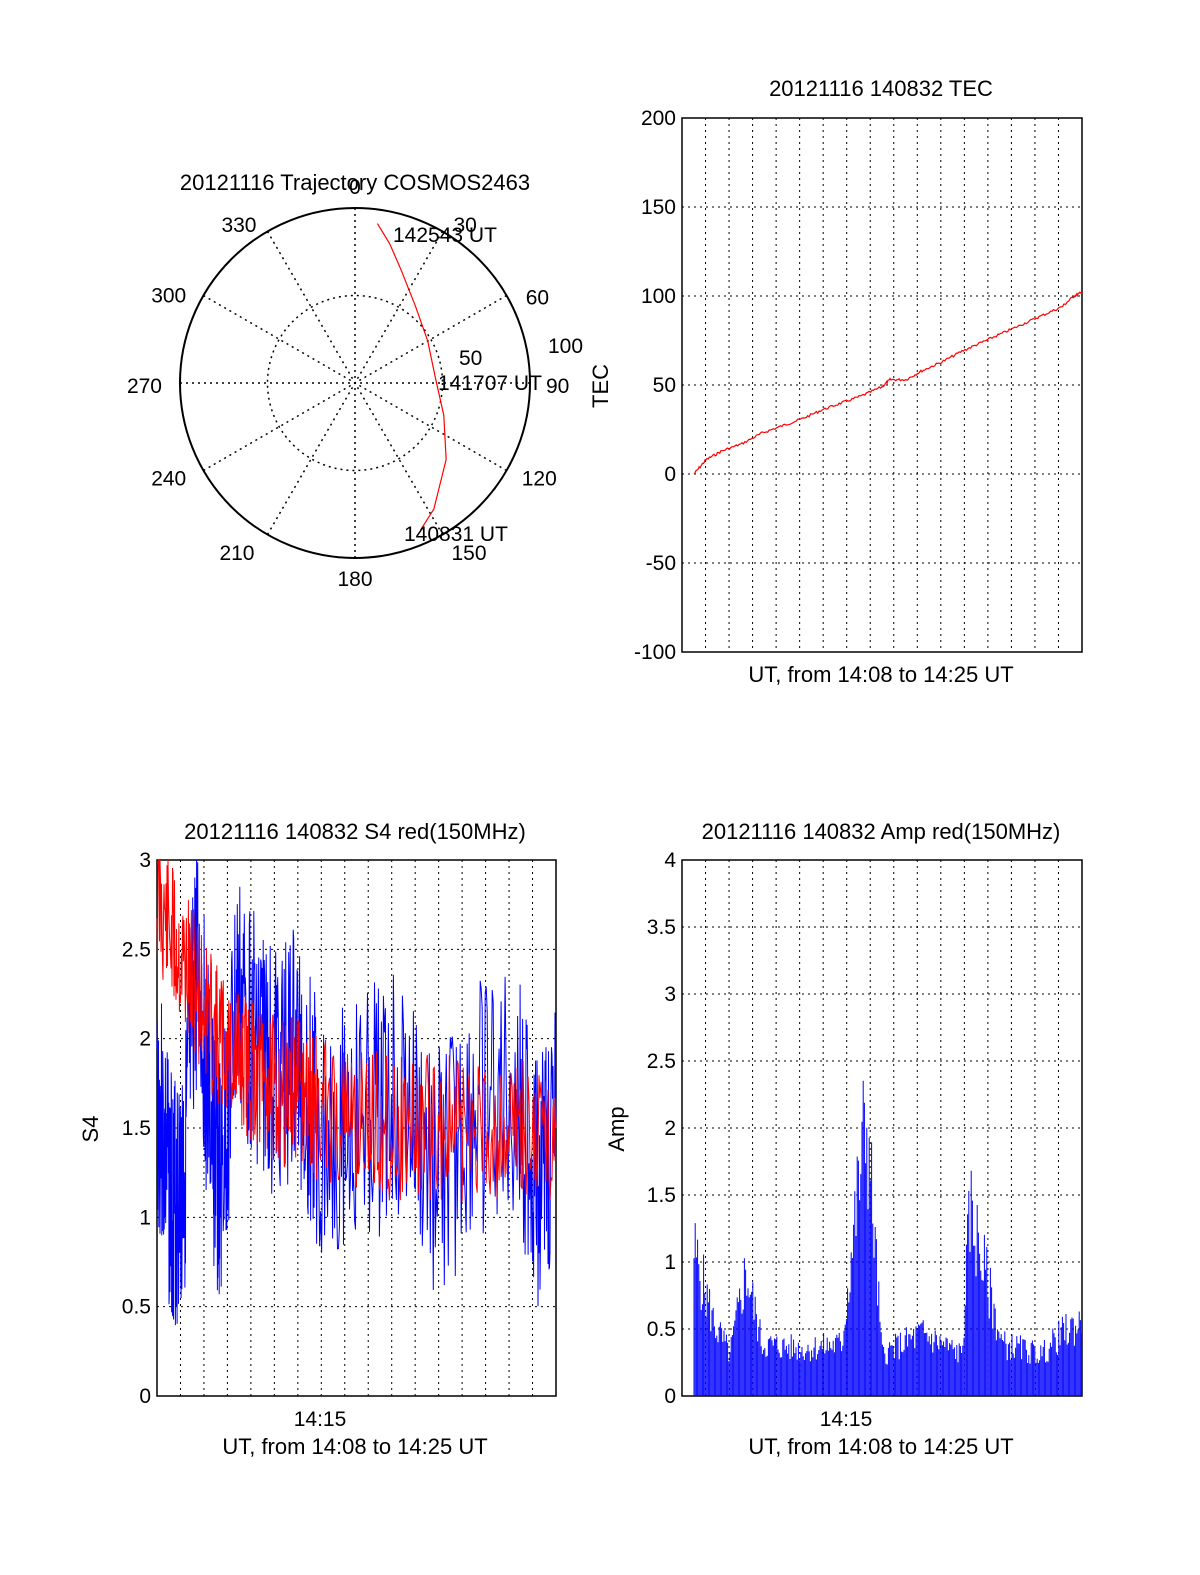 The height and width of the screenshot is (1575, 1200). I want to click on polar-az-label-180: 180, so click(354, 579).